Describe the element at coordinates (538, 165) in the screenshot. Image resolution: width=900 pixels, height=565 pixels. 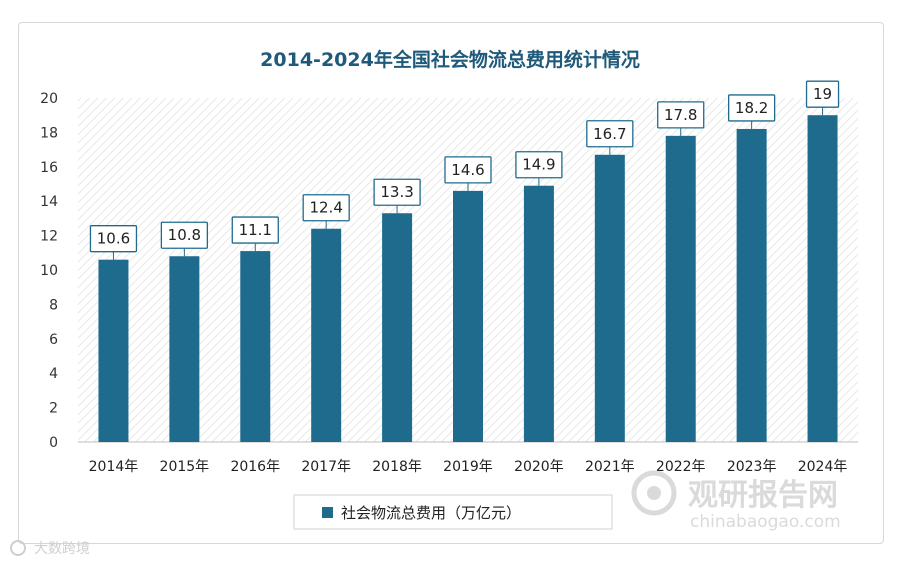
I see `data-label: 14.9` at that location.